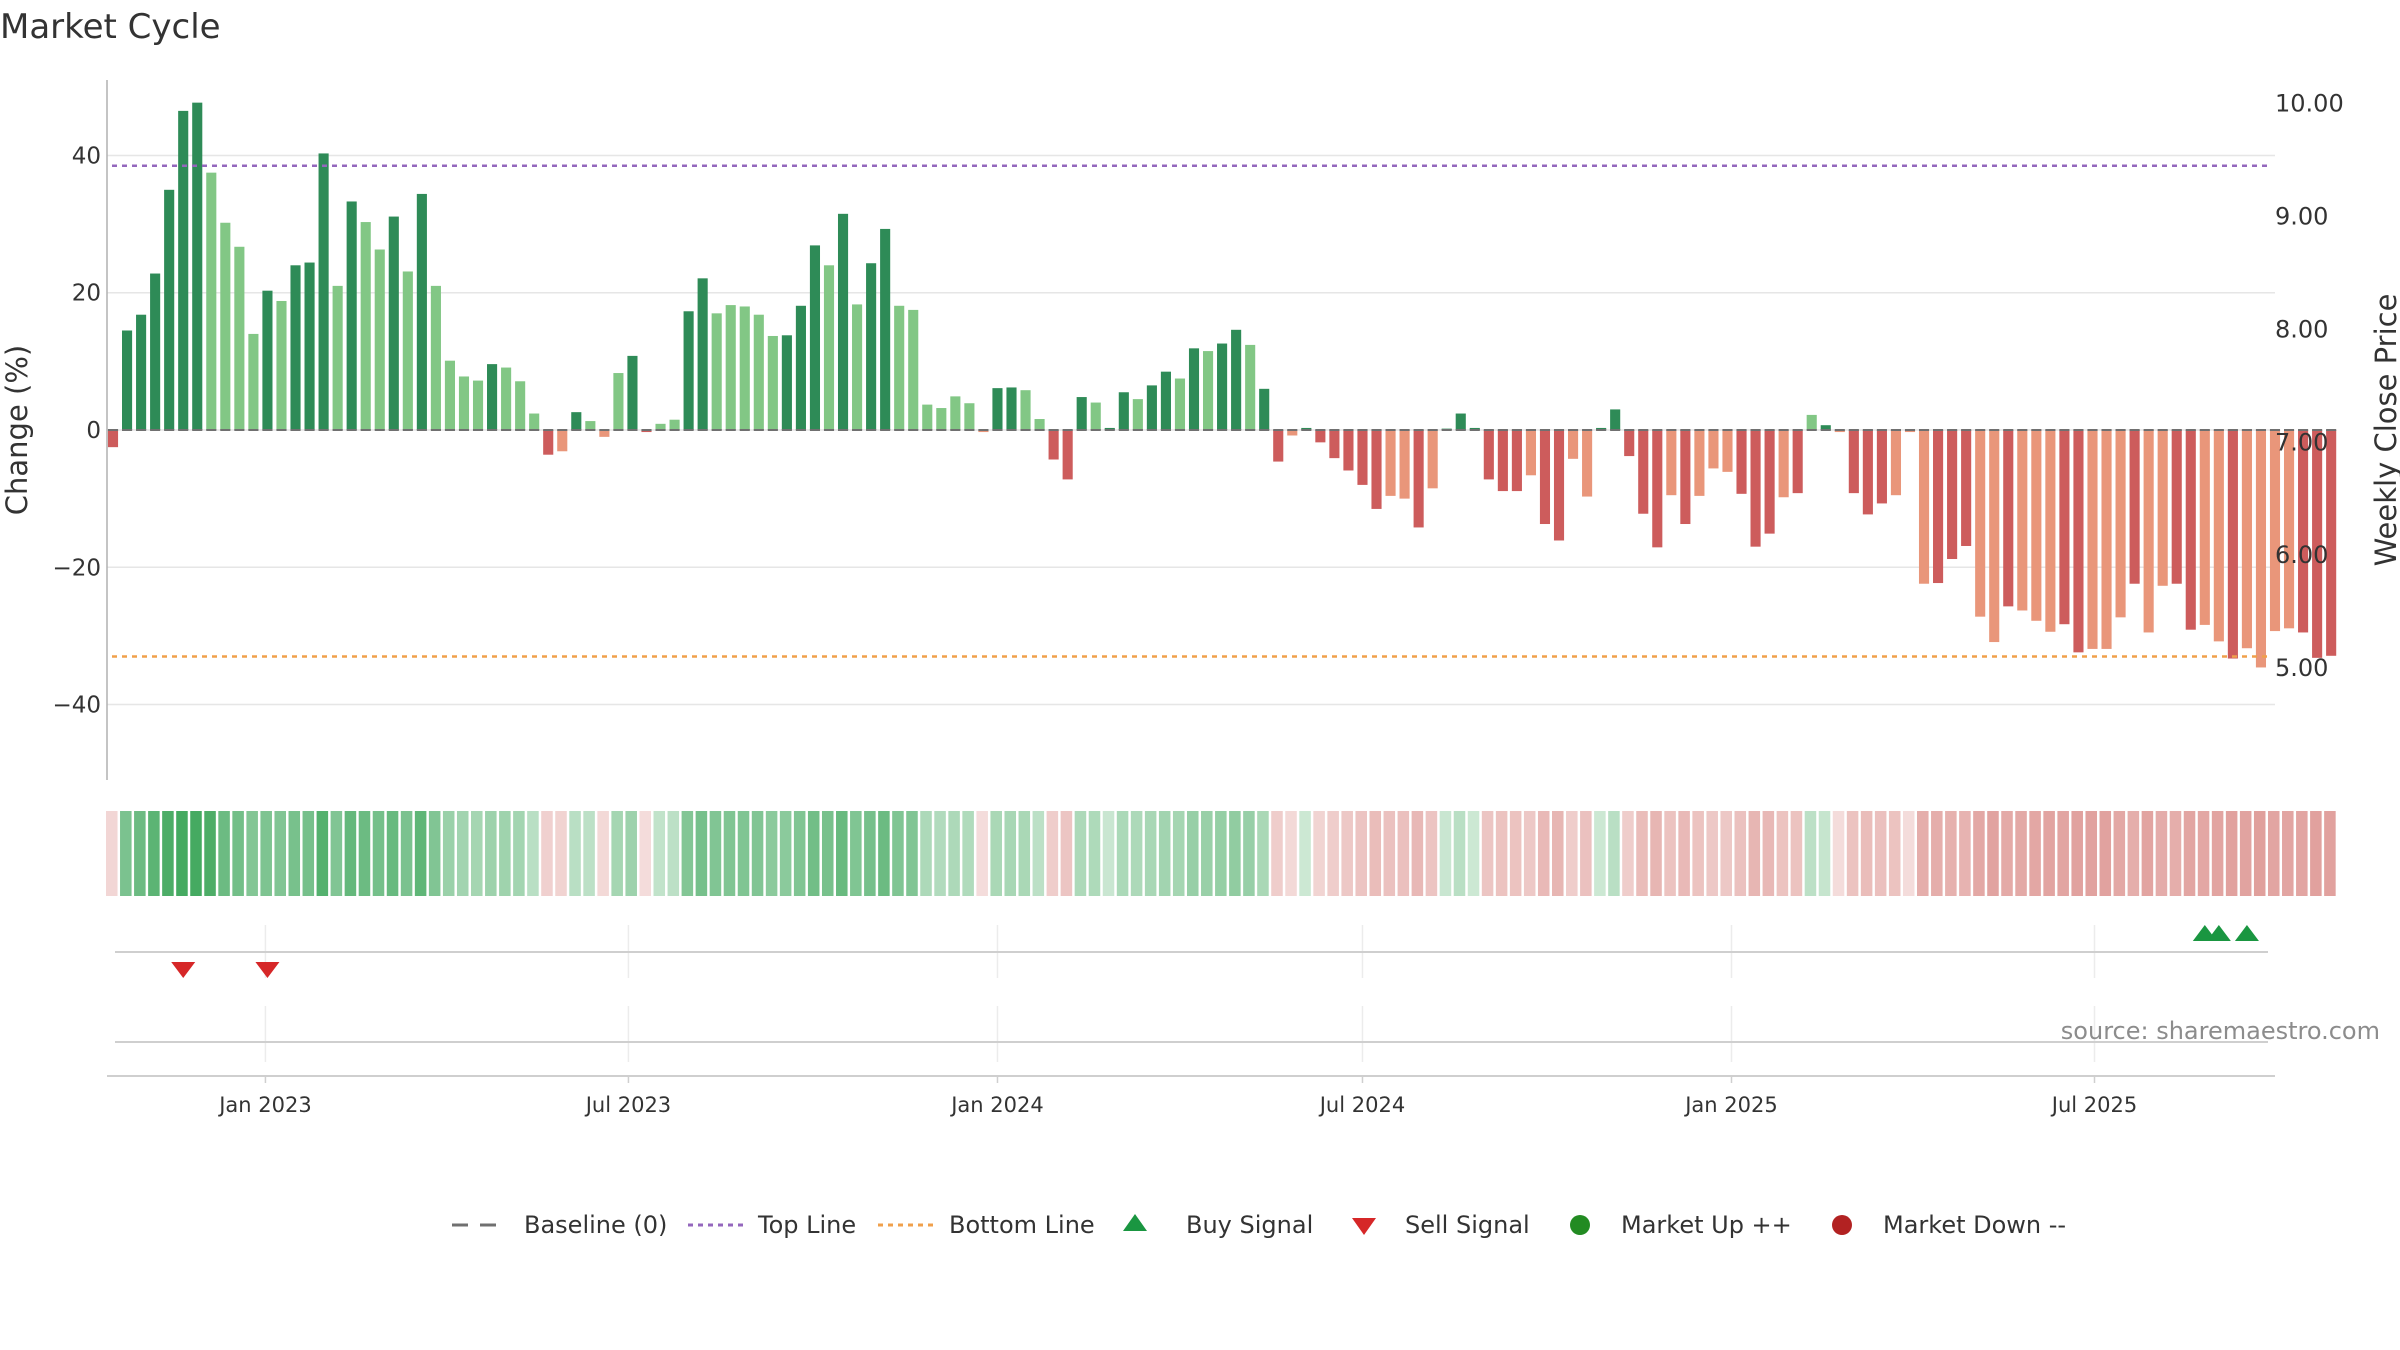 This screenshot has height=1350, width=2400. Describe the element at coordinates (1467, 1225) in the screenshot. I see `legend-sell-signal-label: Sell Signal` at that location.